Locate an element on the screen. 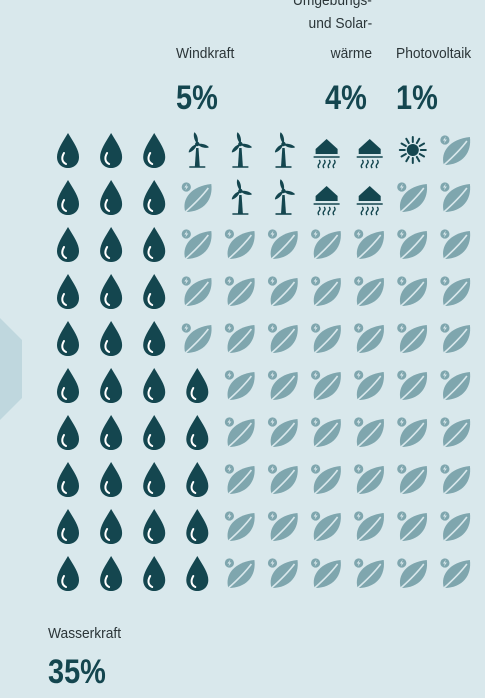 Image resolution: width=485 pixels, height=698 pixels. photovoltaik-label: Photovoltaik is located at coordinates (434, 53).